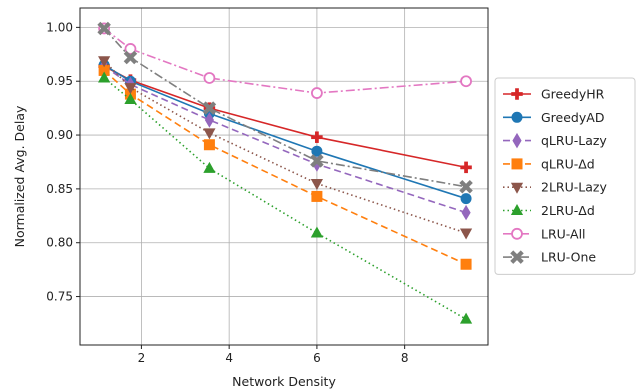 The width and height of the screenshot is (639, 391). I want to click on x-tick-label: 2, so click(142, 358).